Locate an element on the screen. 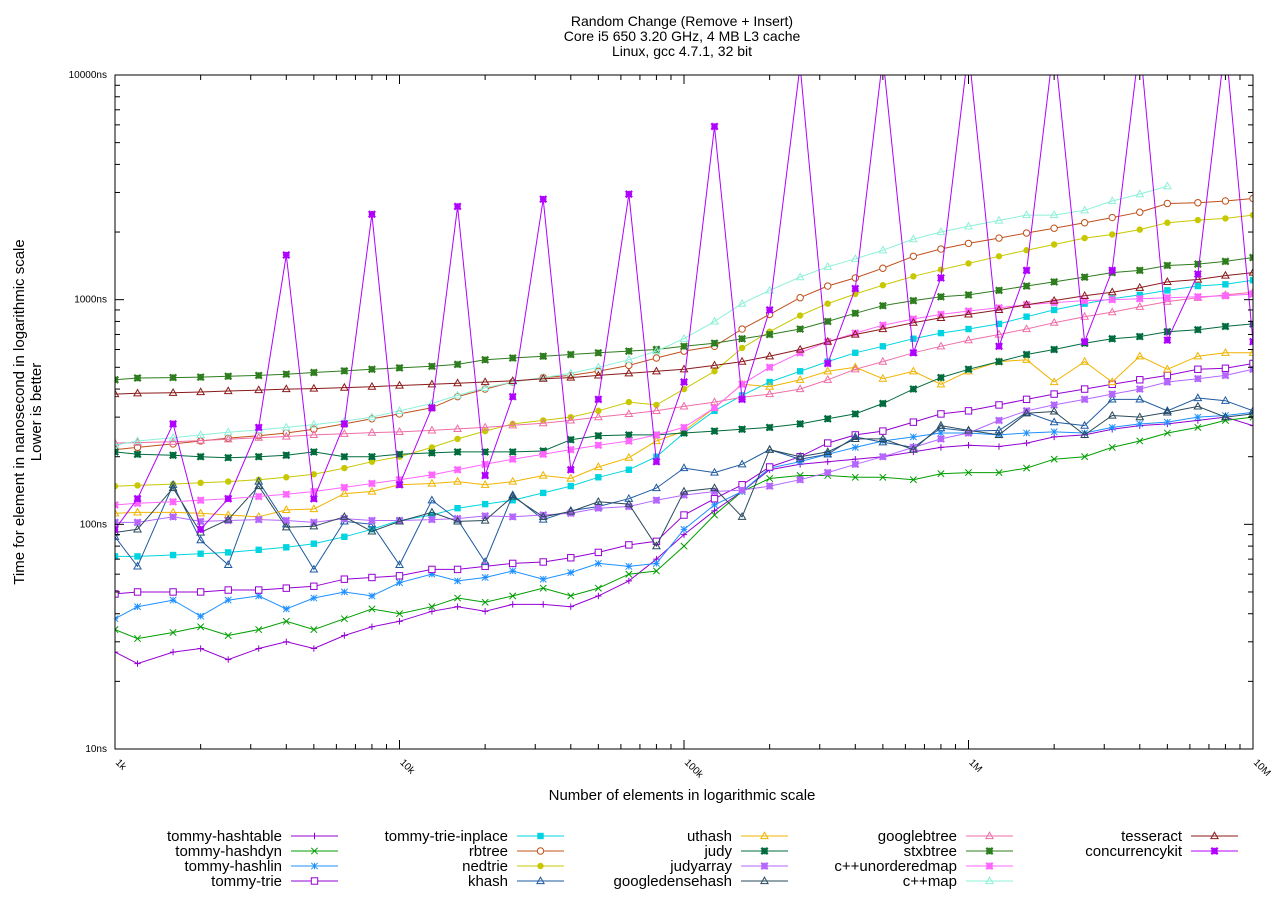 The height and width of the screenshot is (900, 1280). legend-entry-googlebtree: googlebtree is located at coordinates (945, 836).